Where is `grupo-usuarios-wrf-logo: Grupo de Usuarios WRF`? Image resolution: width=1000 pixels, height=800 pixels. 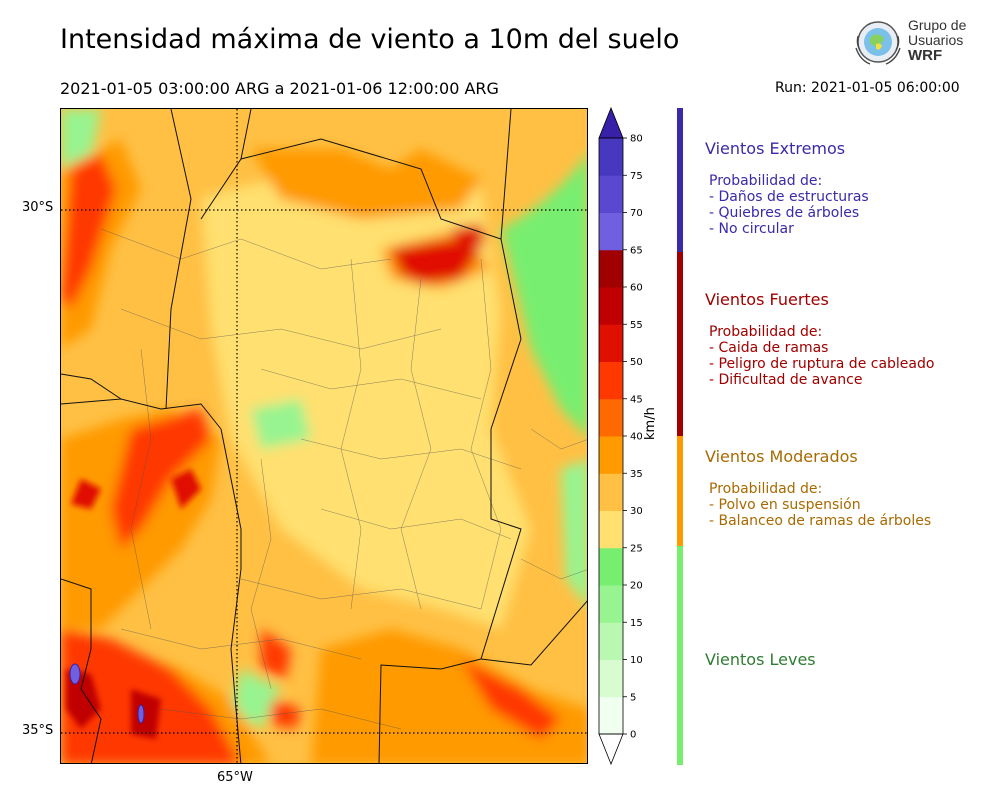 grupo-usuarios-wrf-logo: Grupo de Usuarios WRF is located at coordinates (913, 44).